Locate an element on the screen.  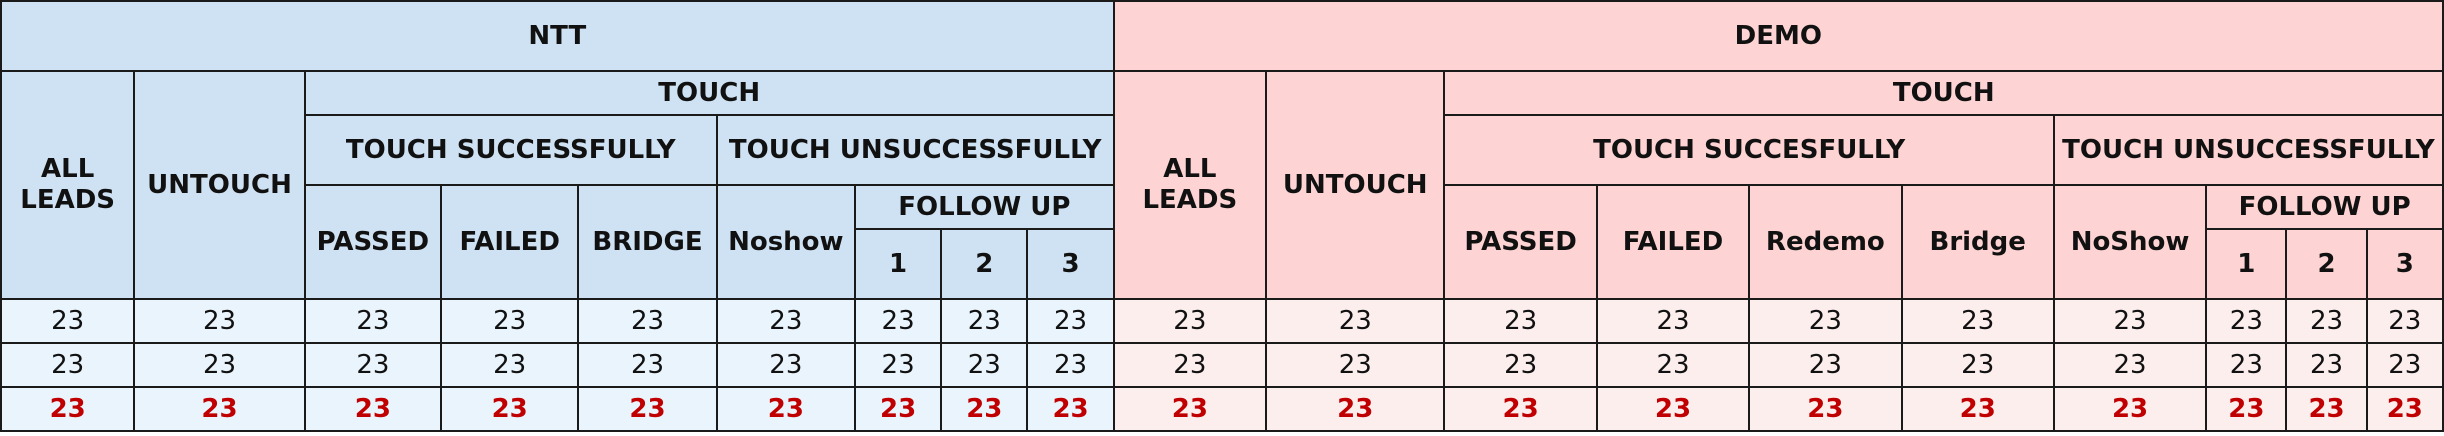
demo-follow-up-3-header: 3 is located at coordinates (2404, 264).